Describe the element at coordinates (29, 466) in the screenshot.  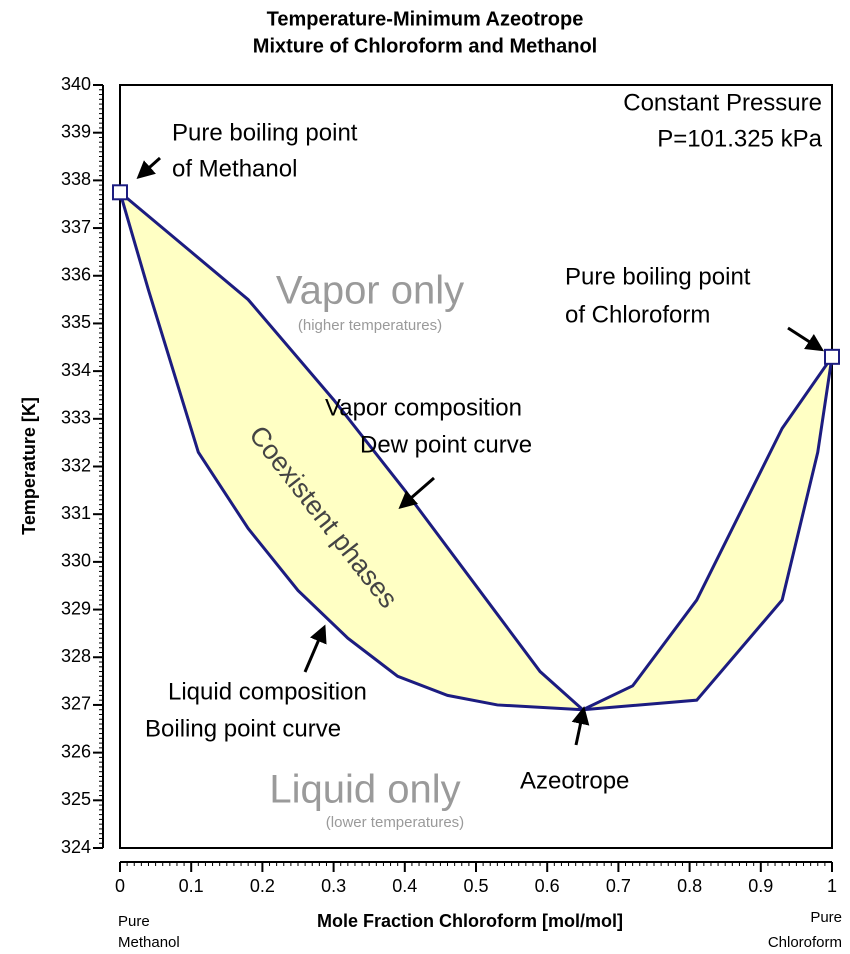
I see `y-axis-label: Temperature [K]` at that location.